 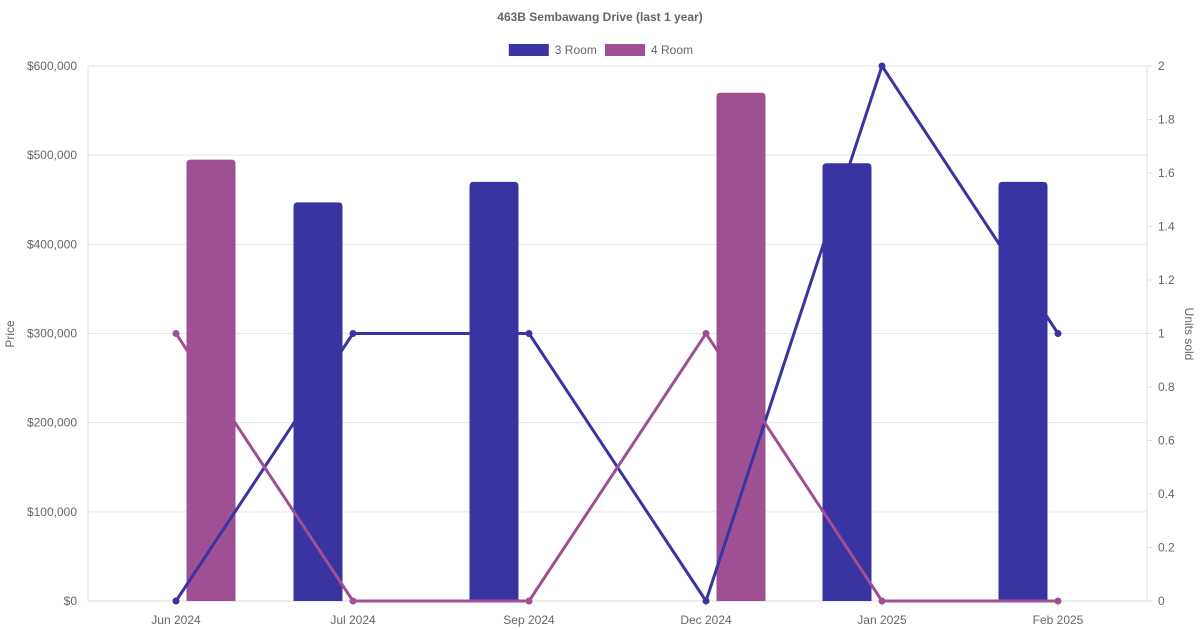 What do you see at coordinates (353, 620) in the screenshot?
I see `x-tick-label: Jul 2024` at bounding box center [353, 620].